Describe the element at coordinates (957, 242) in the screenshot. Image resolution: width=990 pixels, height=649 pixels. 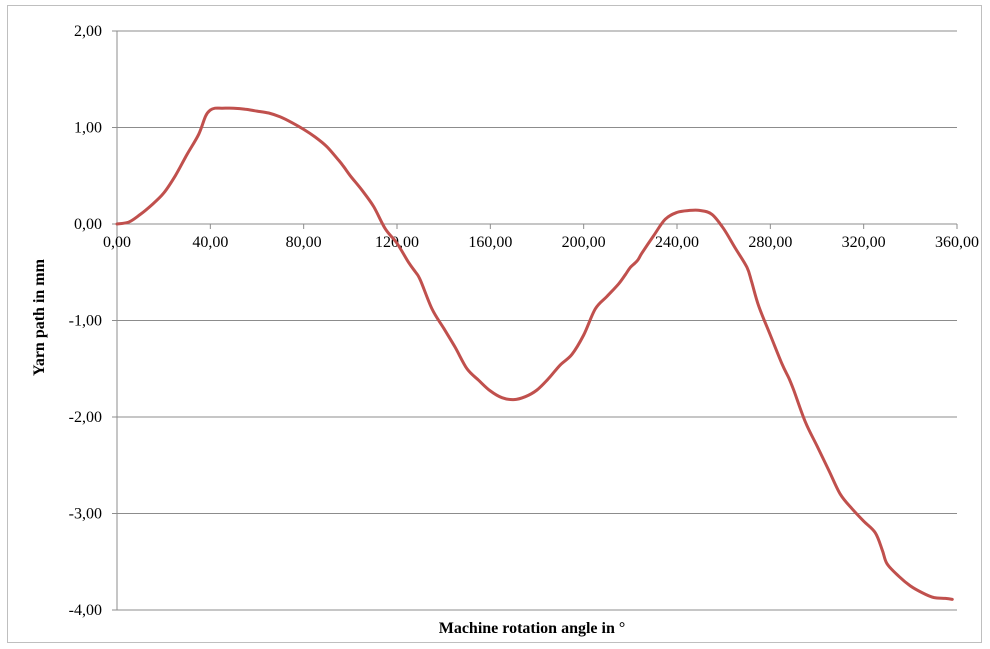
I see `x-tick-label: 360,00` at that location.